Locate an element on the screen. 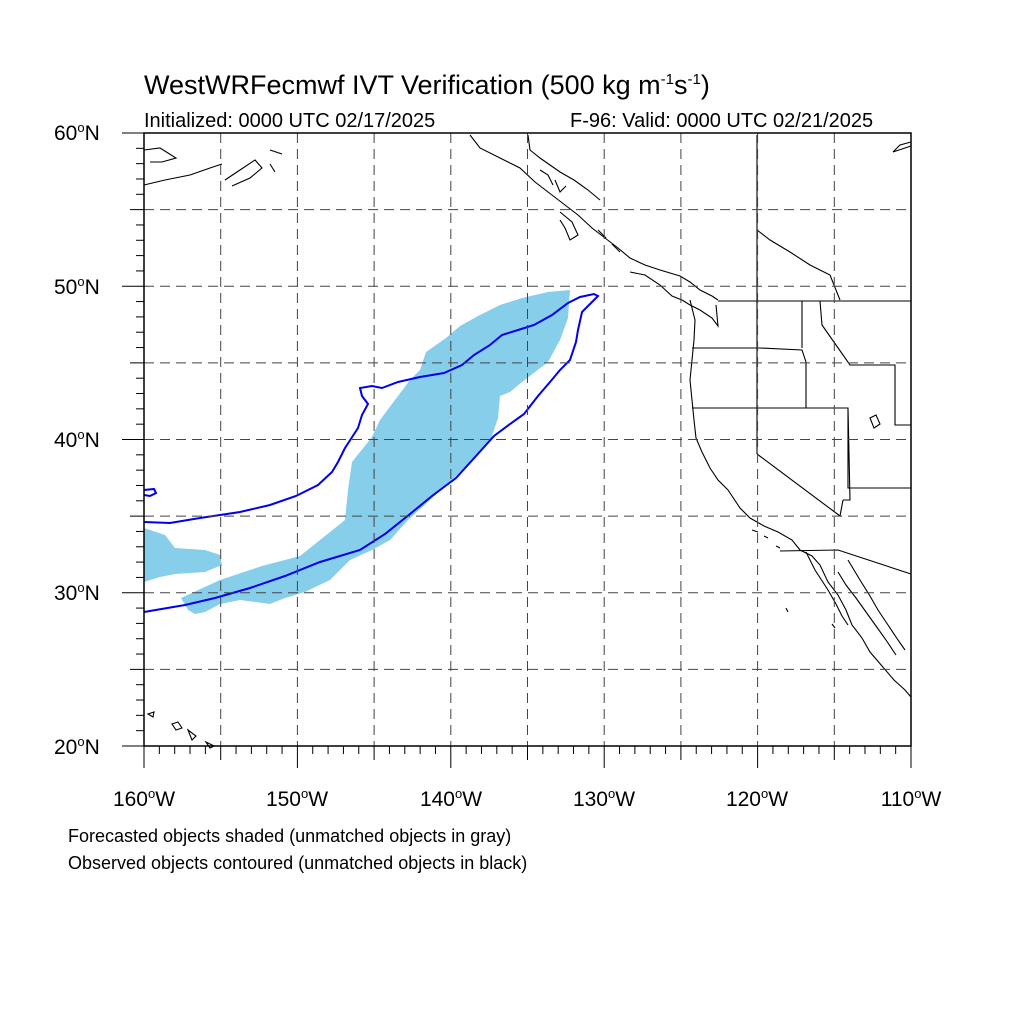 This screenshot has height=1024, width=1024. state-borders is located at coordinates (802, 355).